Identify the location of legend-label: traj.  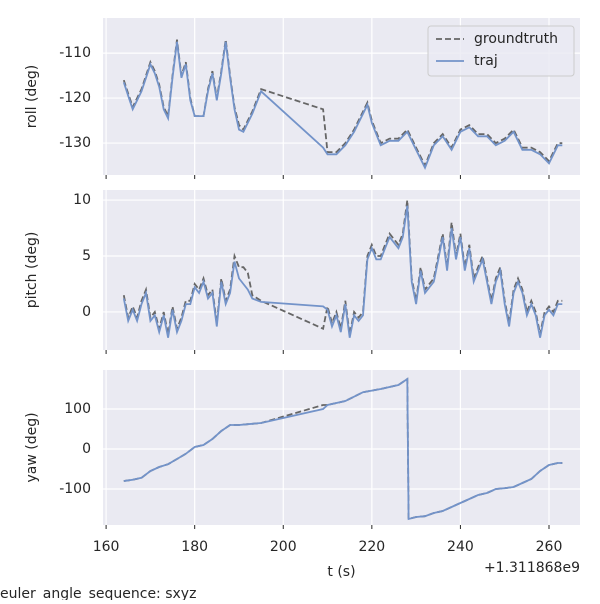
(486, 61).